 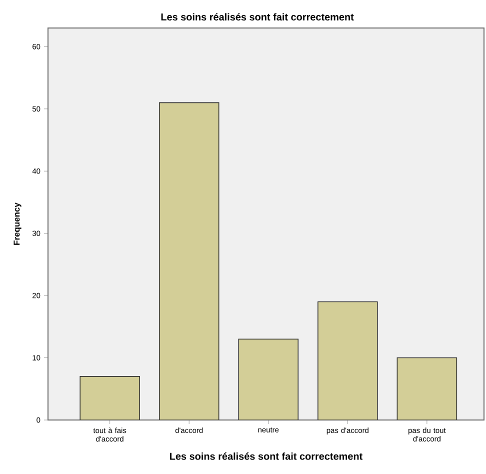 What do you see at coordinates (257, 17) in the screenshot?
I see `chart-title: Les soins réalisés sont fait correctement` at bounding box center [257, 17].